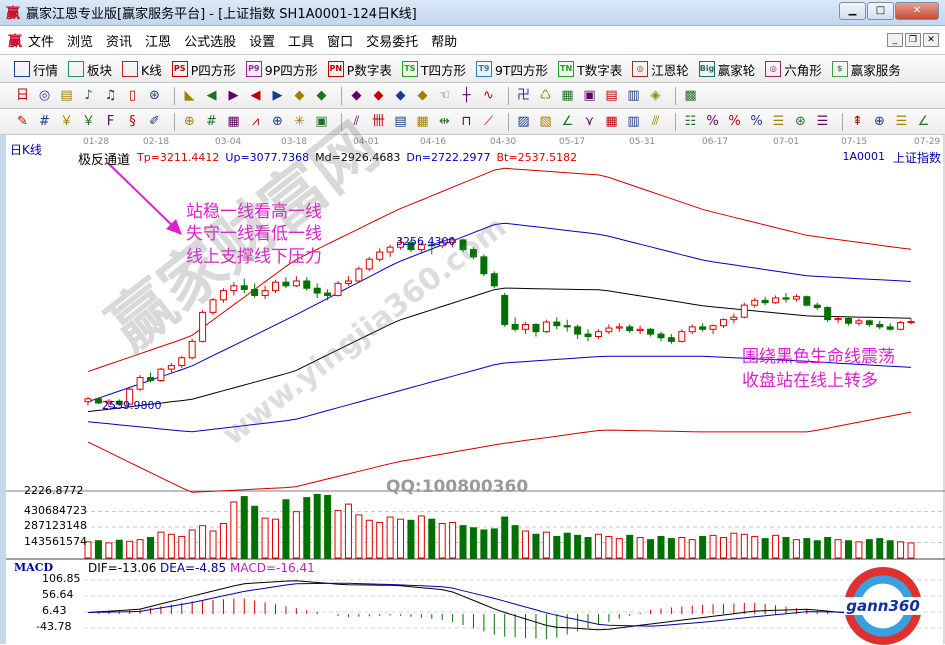  Describe the element at coordinates (44, 95) in the screenshot. I see `draw-icon: ◎` at that location.